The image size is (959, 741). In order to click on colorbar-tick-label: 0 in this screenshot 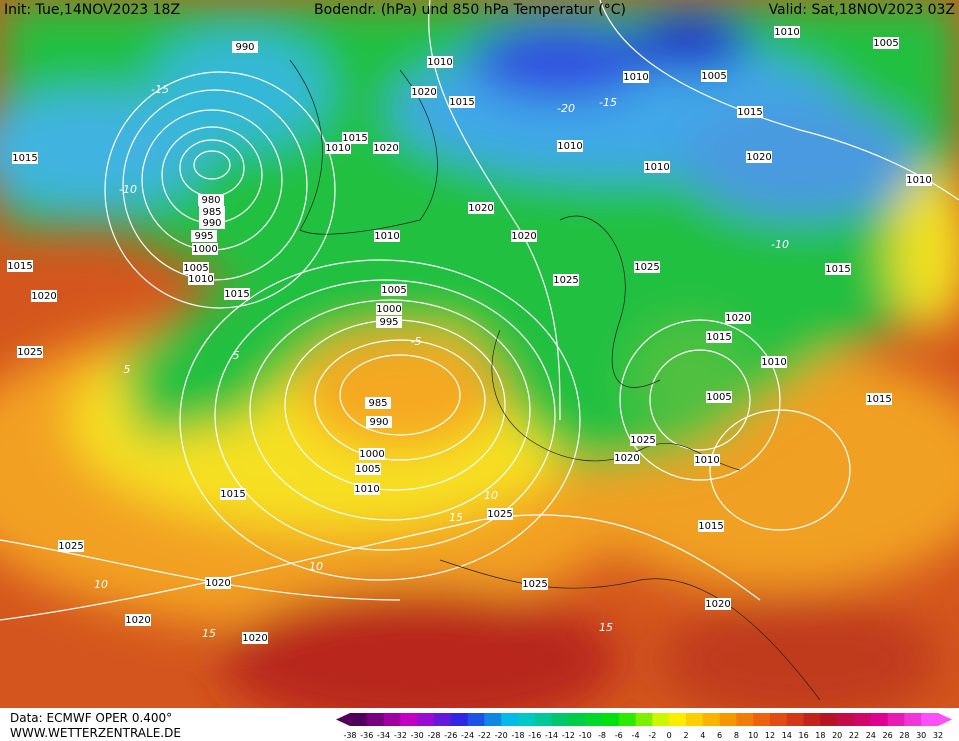, I will do `click(669, 735)`.